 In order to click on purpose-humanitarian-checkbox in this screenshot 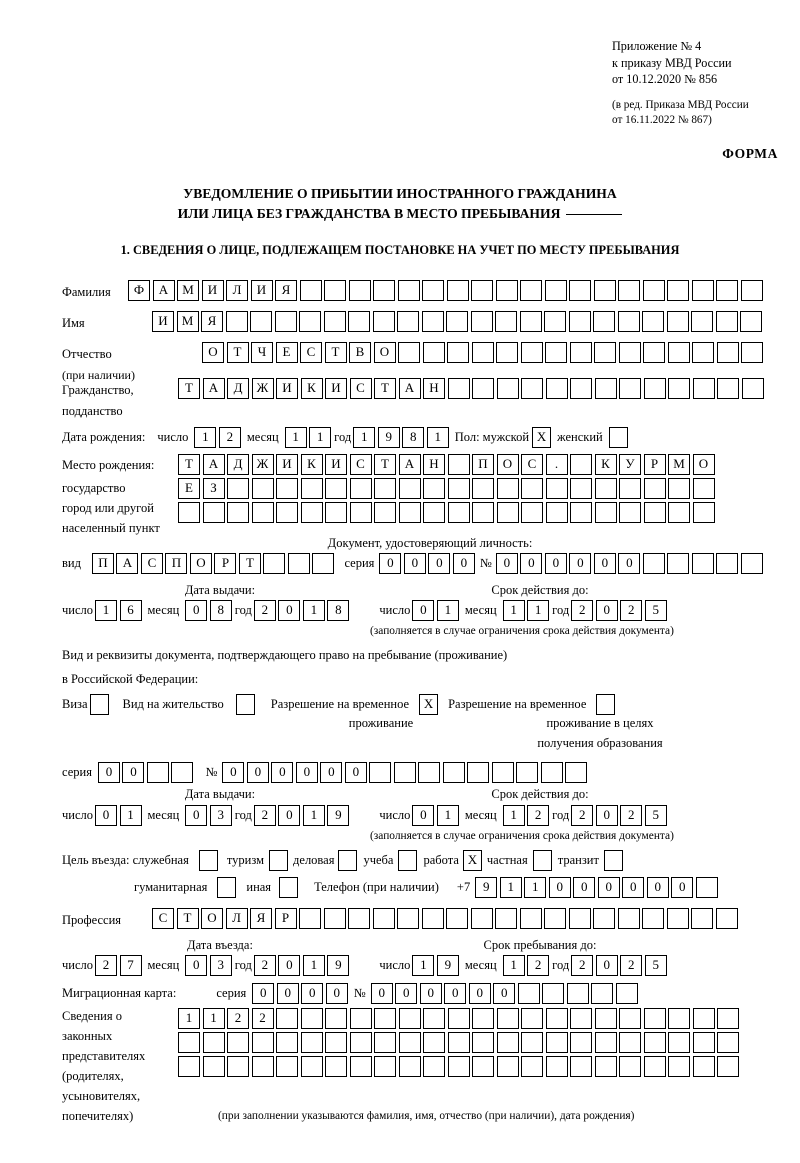, I will do `click(227, 887)`.